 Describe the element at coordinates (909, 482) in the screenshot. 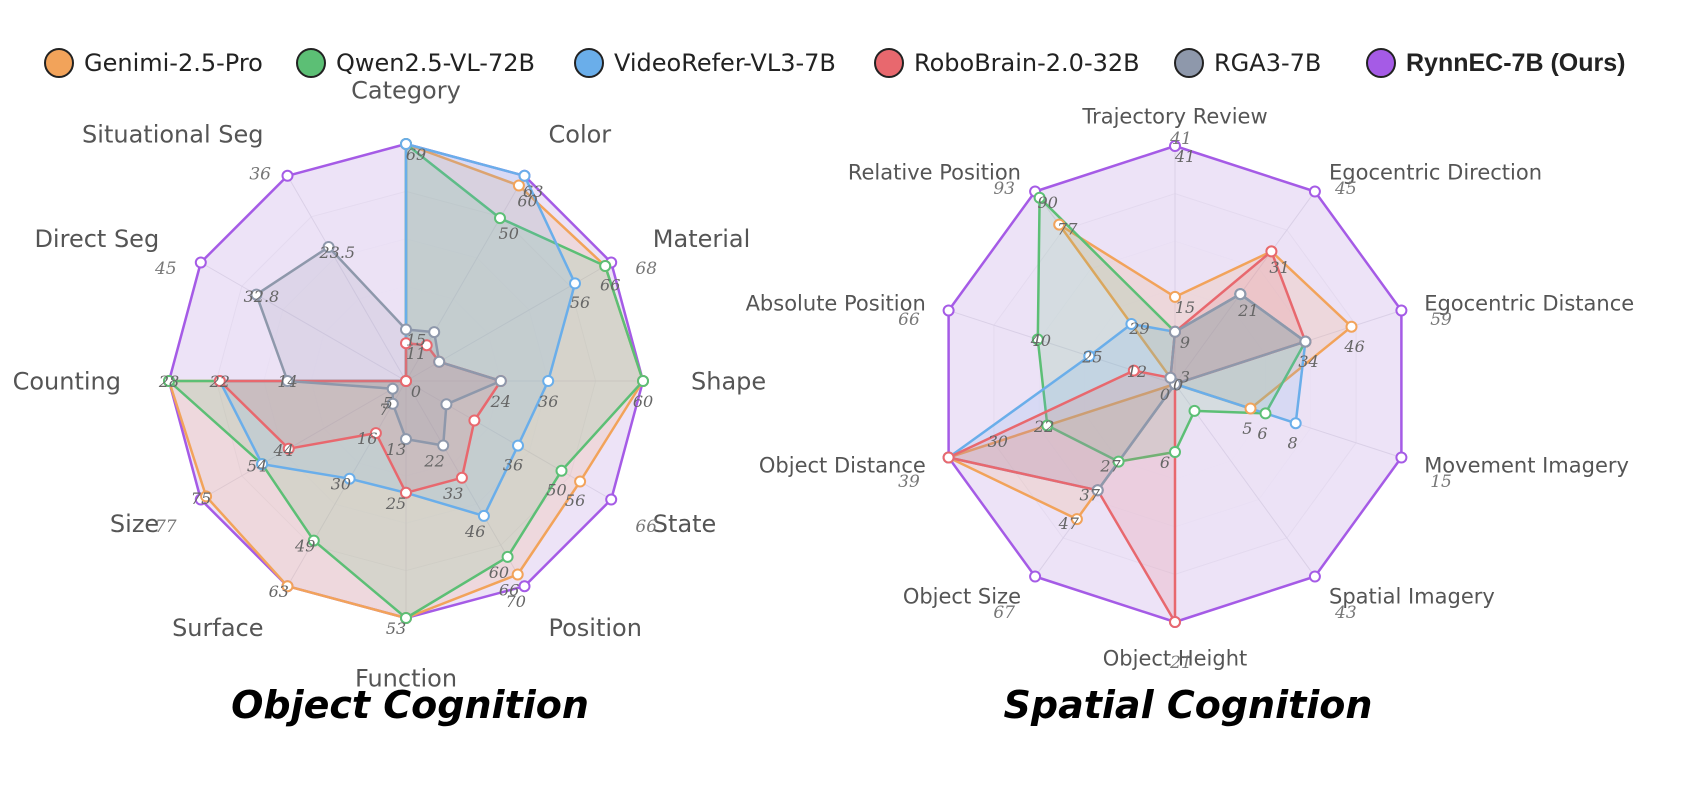

I see `axis-max-label: 39` at that location.